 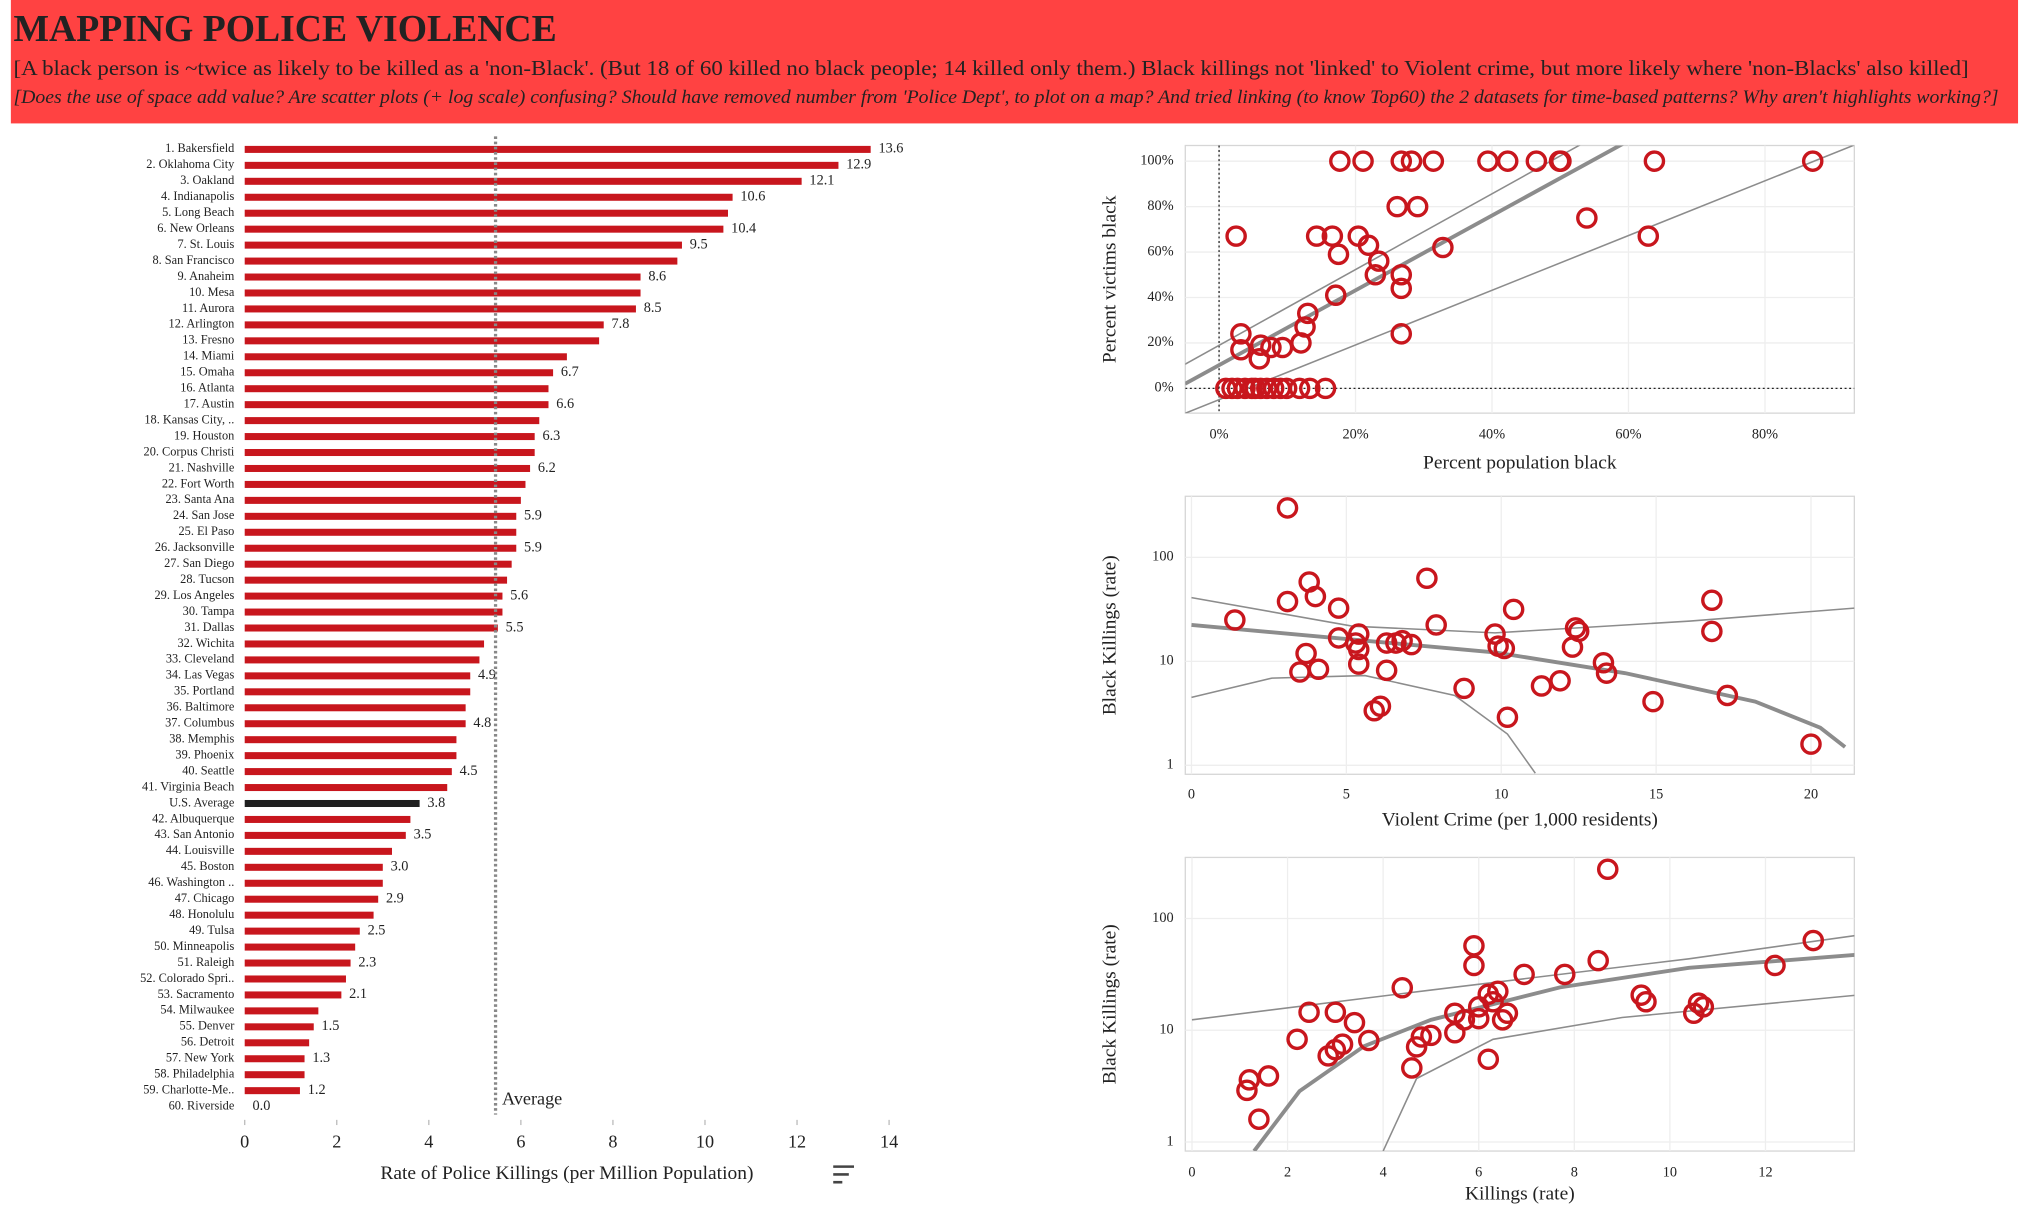 I want to click on x-tick-label: 60%, so click(x=1628, y=434).